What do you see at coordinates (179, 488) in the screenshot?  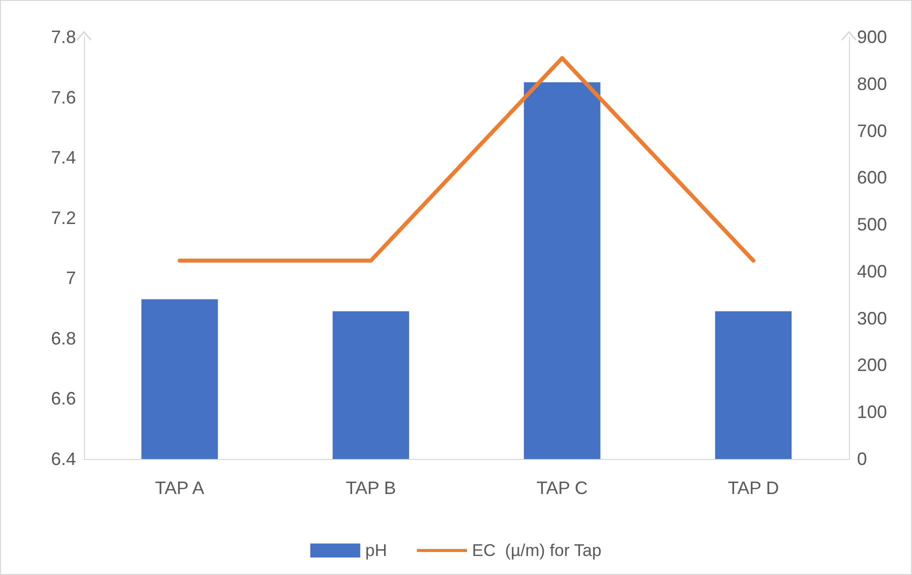 I see `x-tick-label: TAP A` at bounding box center [179, 488].